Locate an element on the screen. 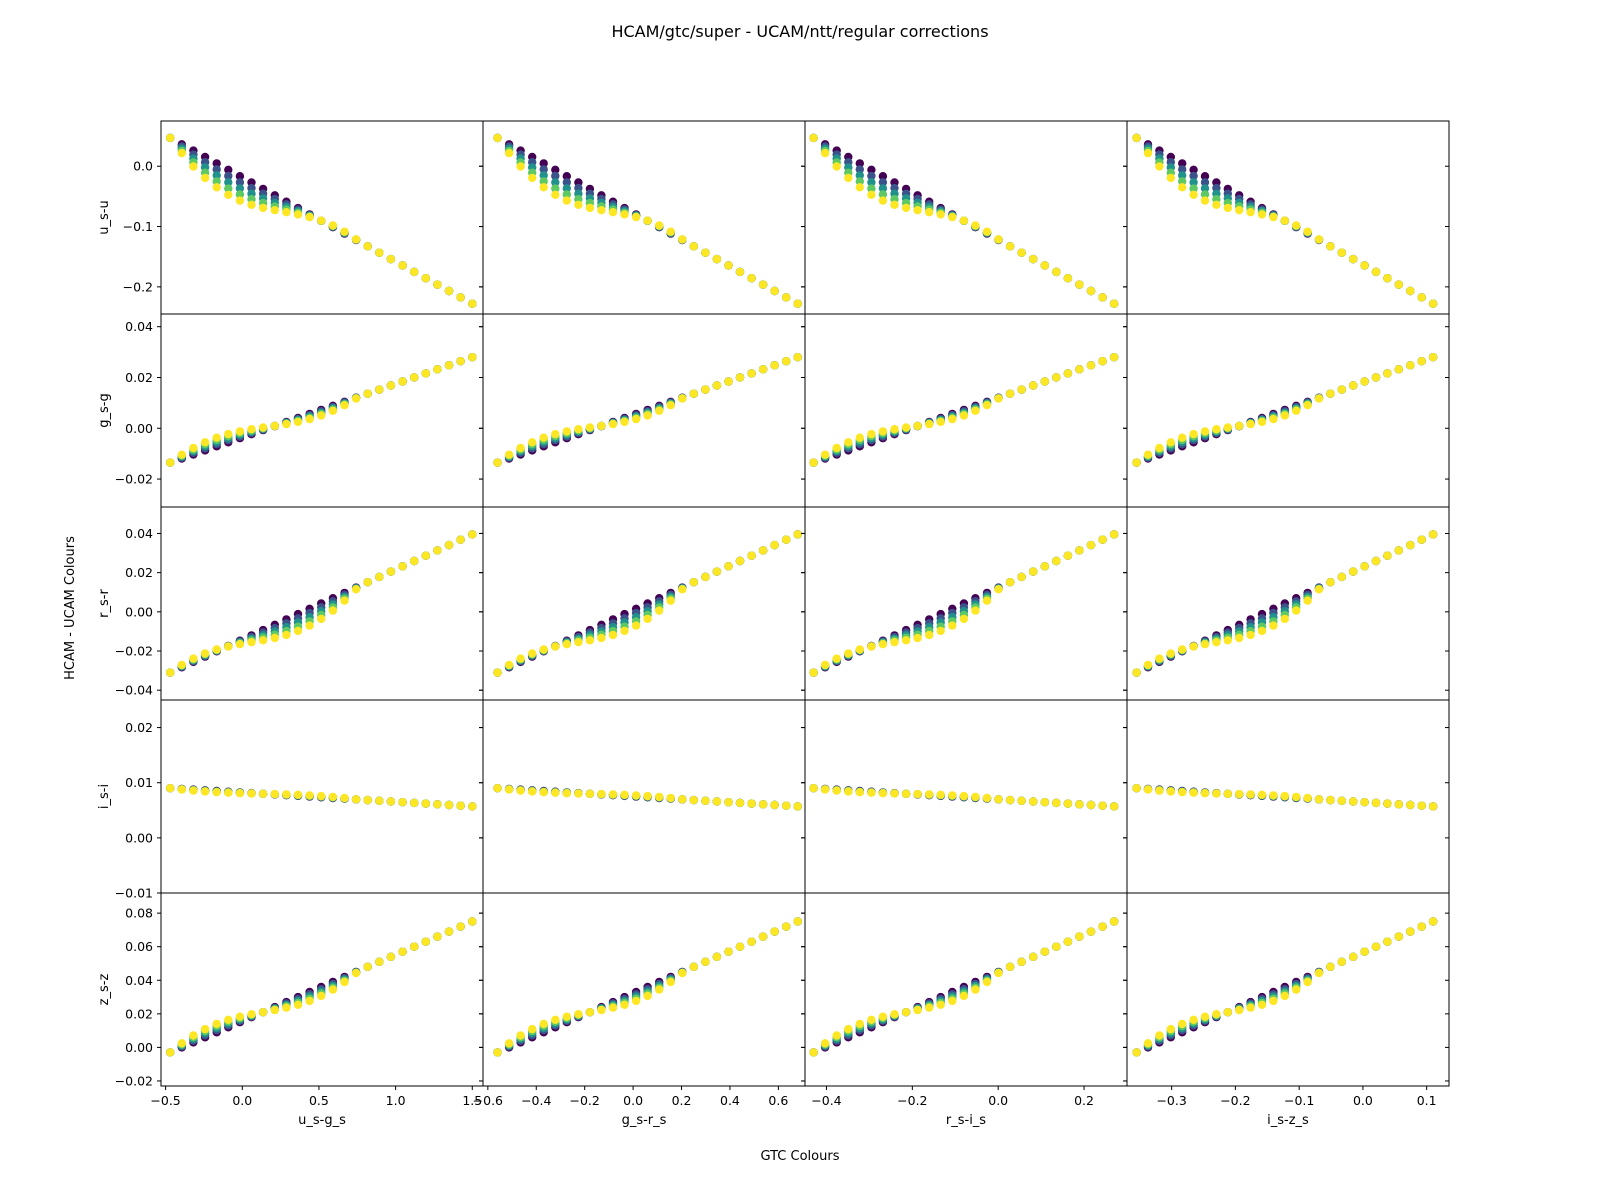  column-xlabel: r_s-i_s is located at coordinates (966, 1120).